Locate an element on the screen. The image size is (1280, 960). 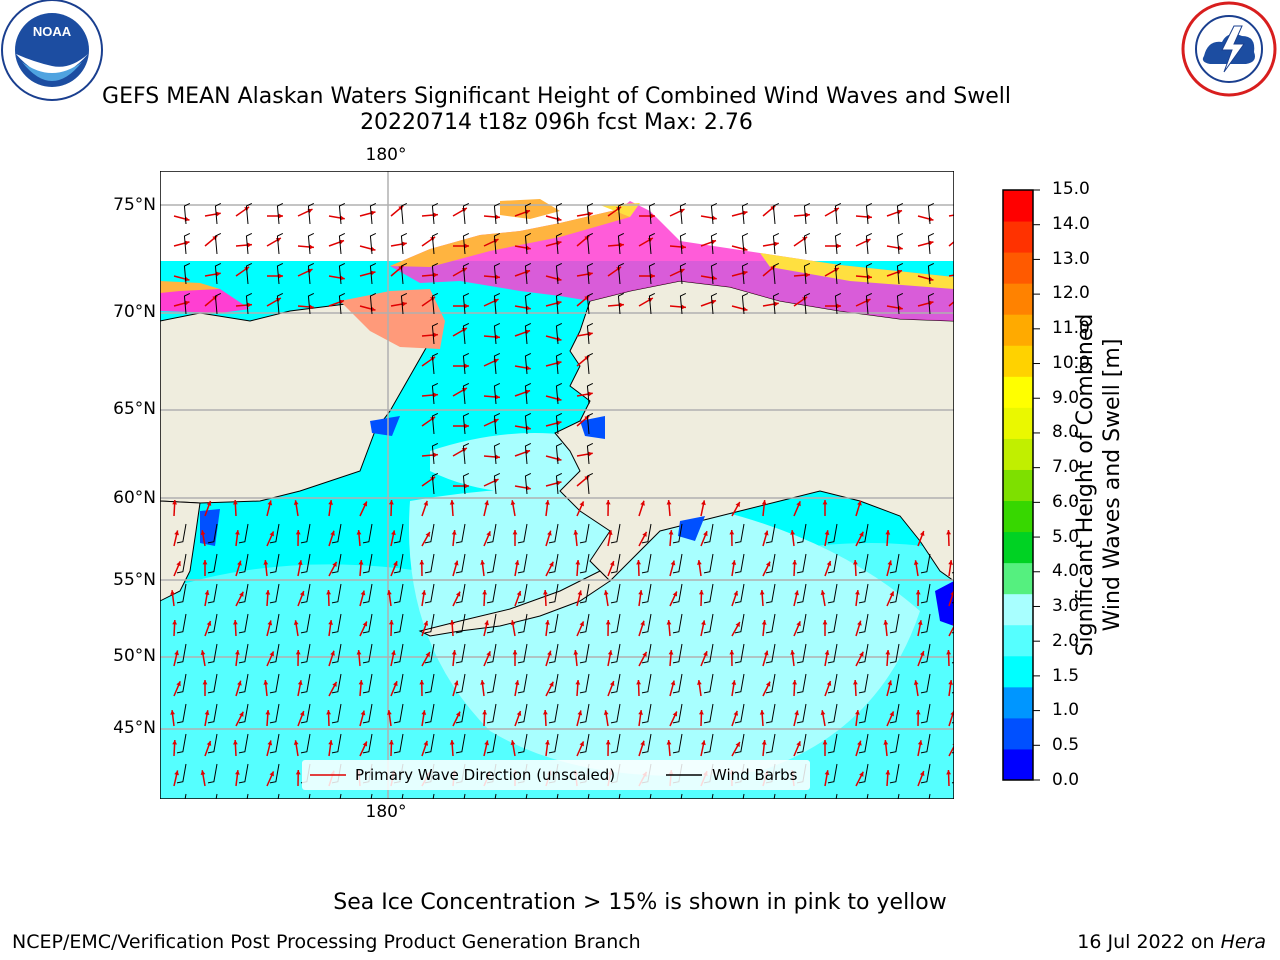
colorbar-tick-label: 0.0 is located at coordinates (1066, 780).